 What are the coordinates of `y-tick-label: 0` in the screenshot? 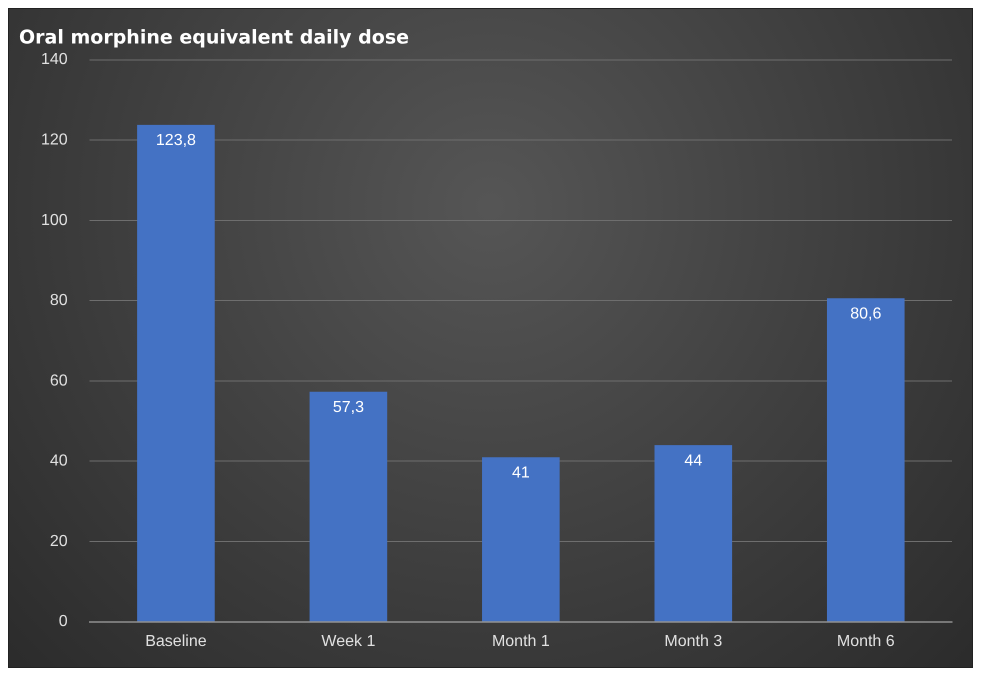 It's located at (63, 621).